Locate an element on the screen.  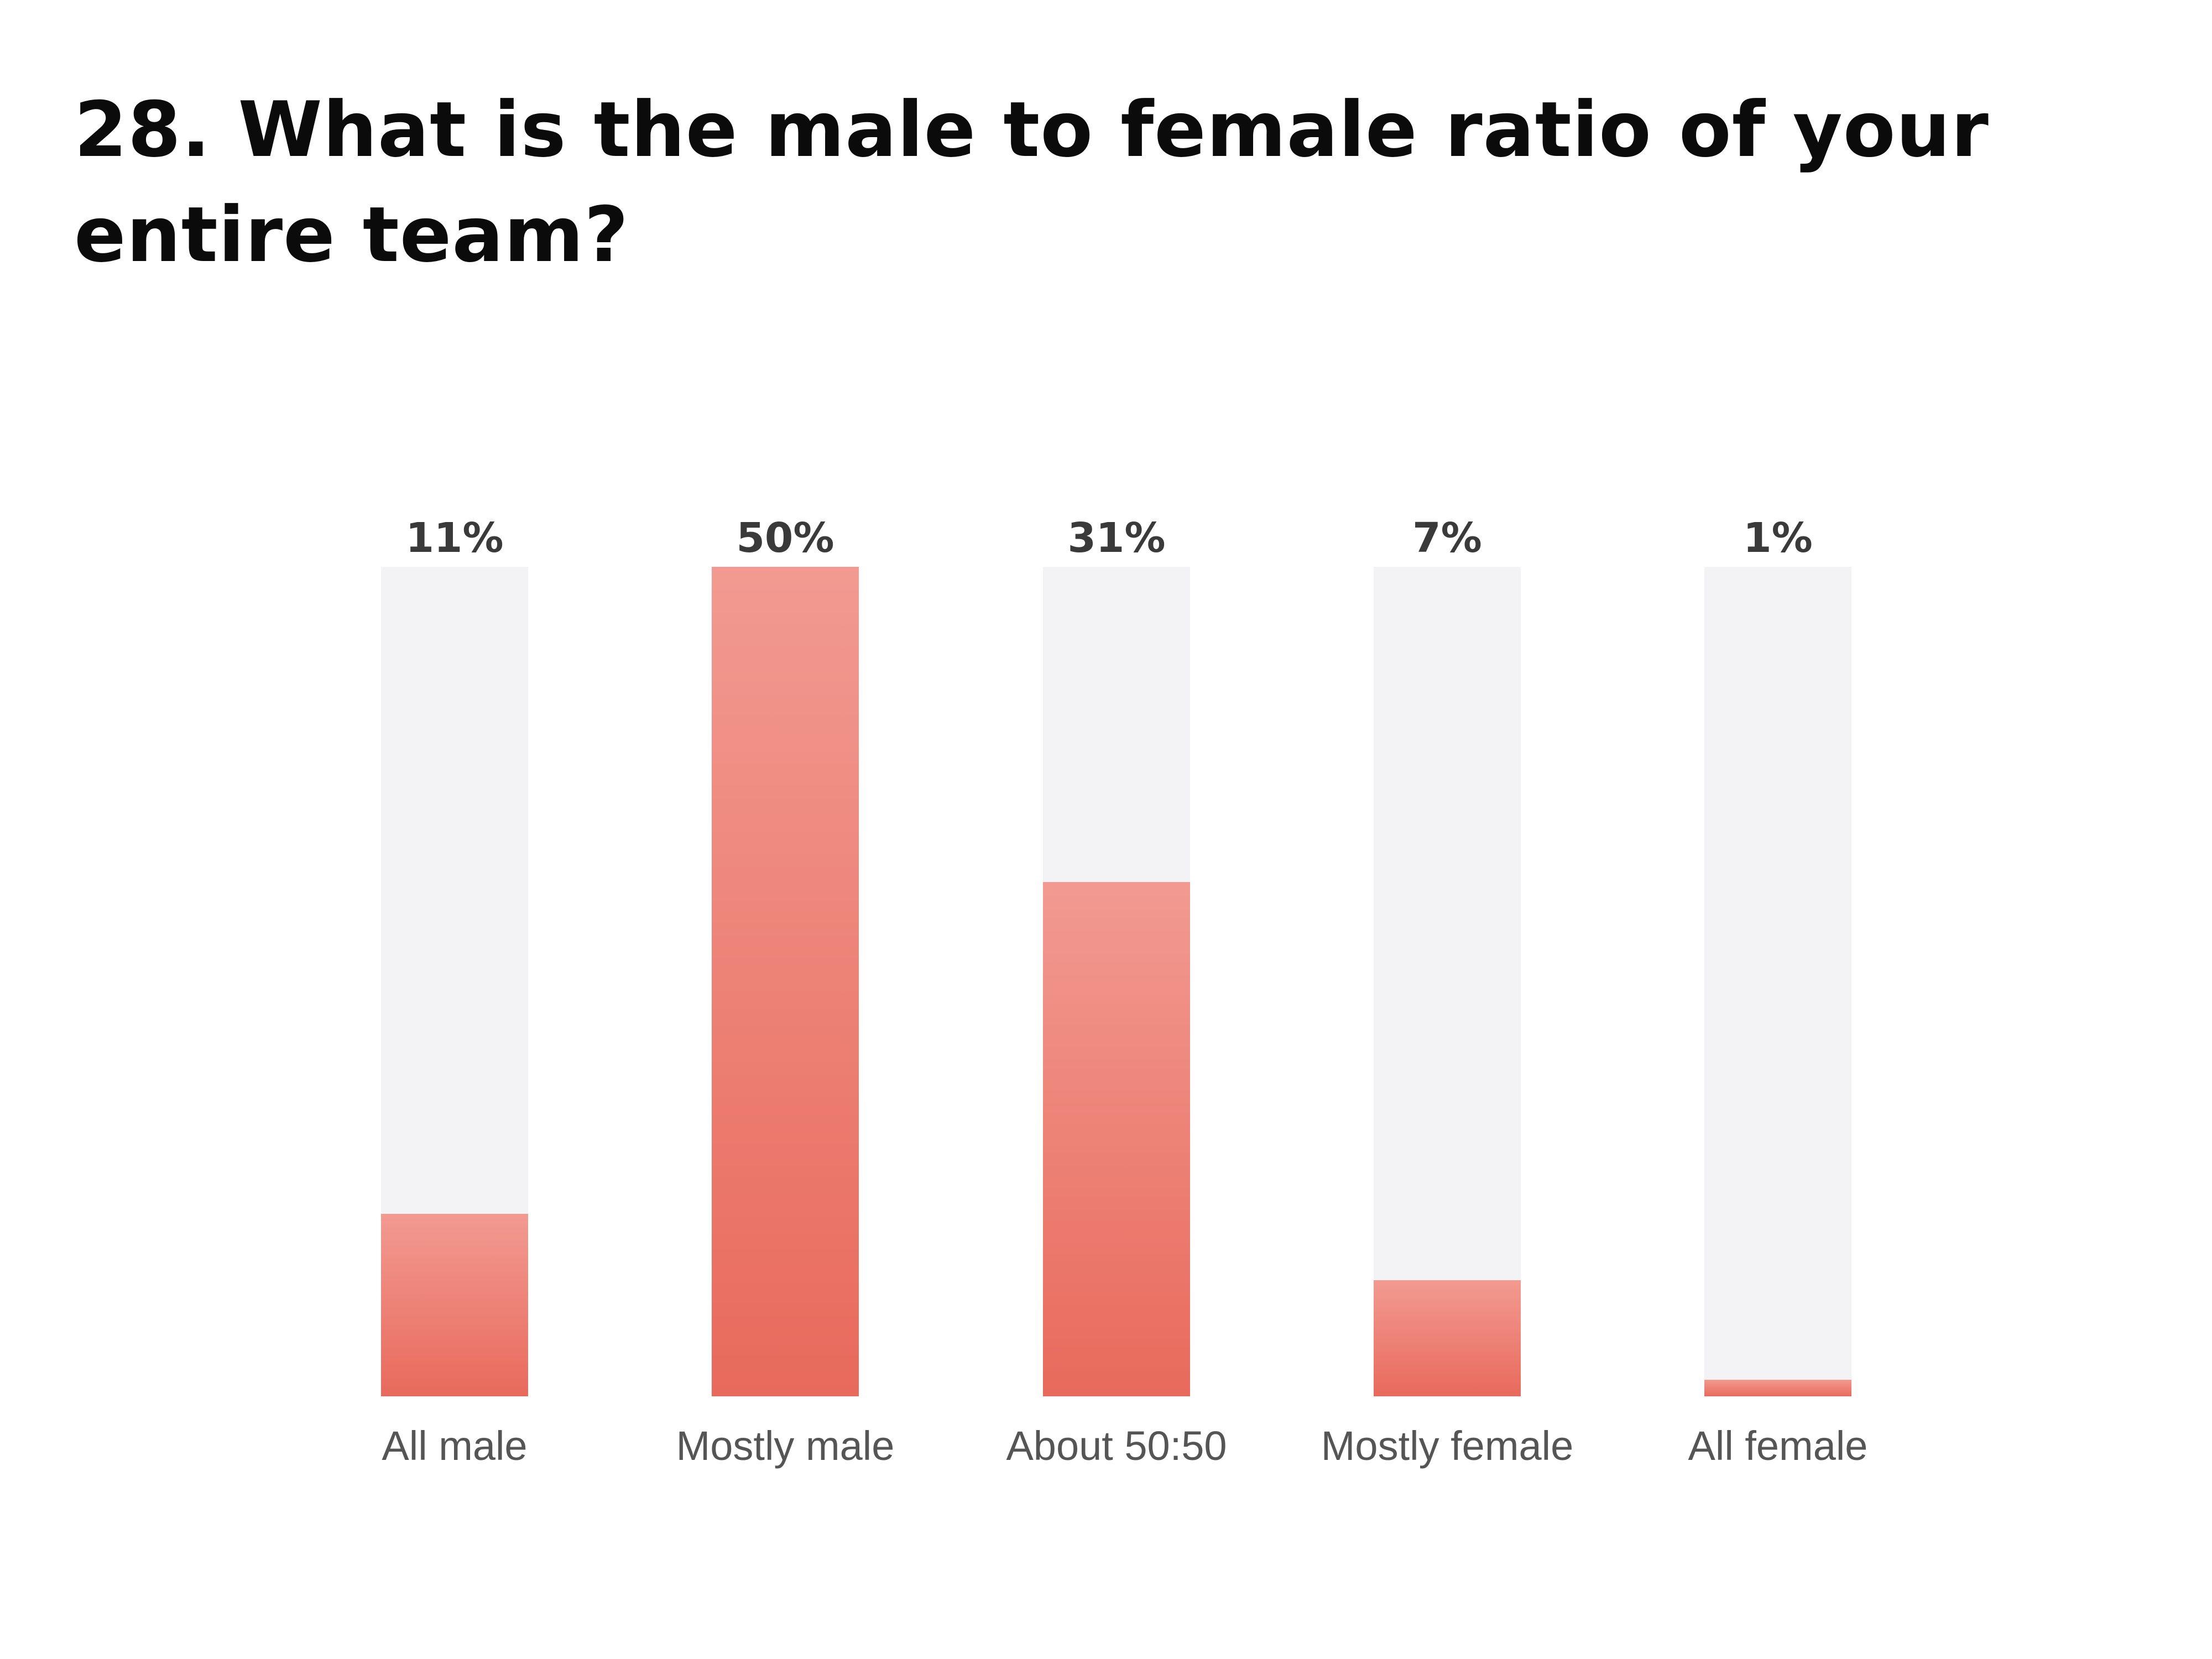
value-label: 7% is located at coordinates (1447, 538).